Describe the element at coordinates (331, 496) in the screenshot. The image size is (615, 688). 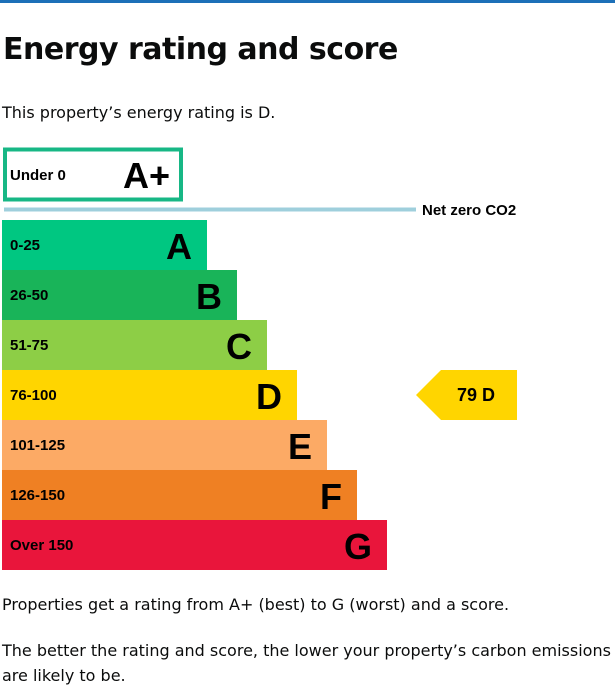
I see `band-f-letter: F` at that location.